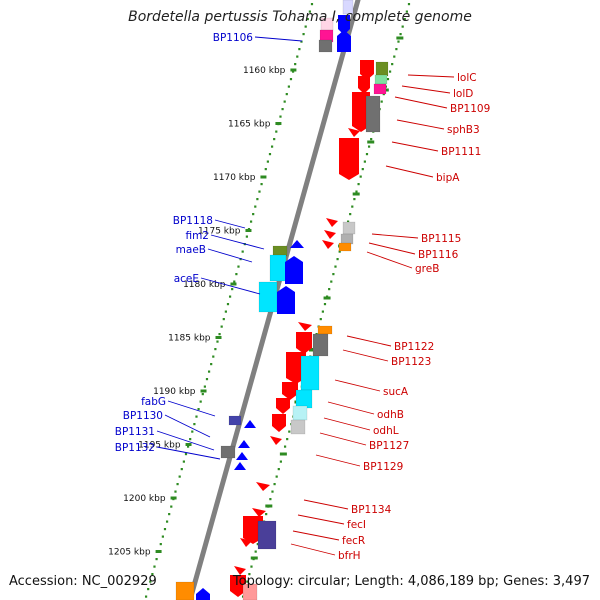  I want to click on gene-fim2-arrow, so click(297, 244).